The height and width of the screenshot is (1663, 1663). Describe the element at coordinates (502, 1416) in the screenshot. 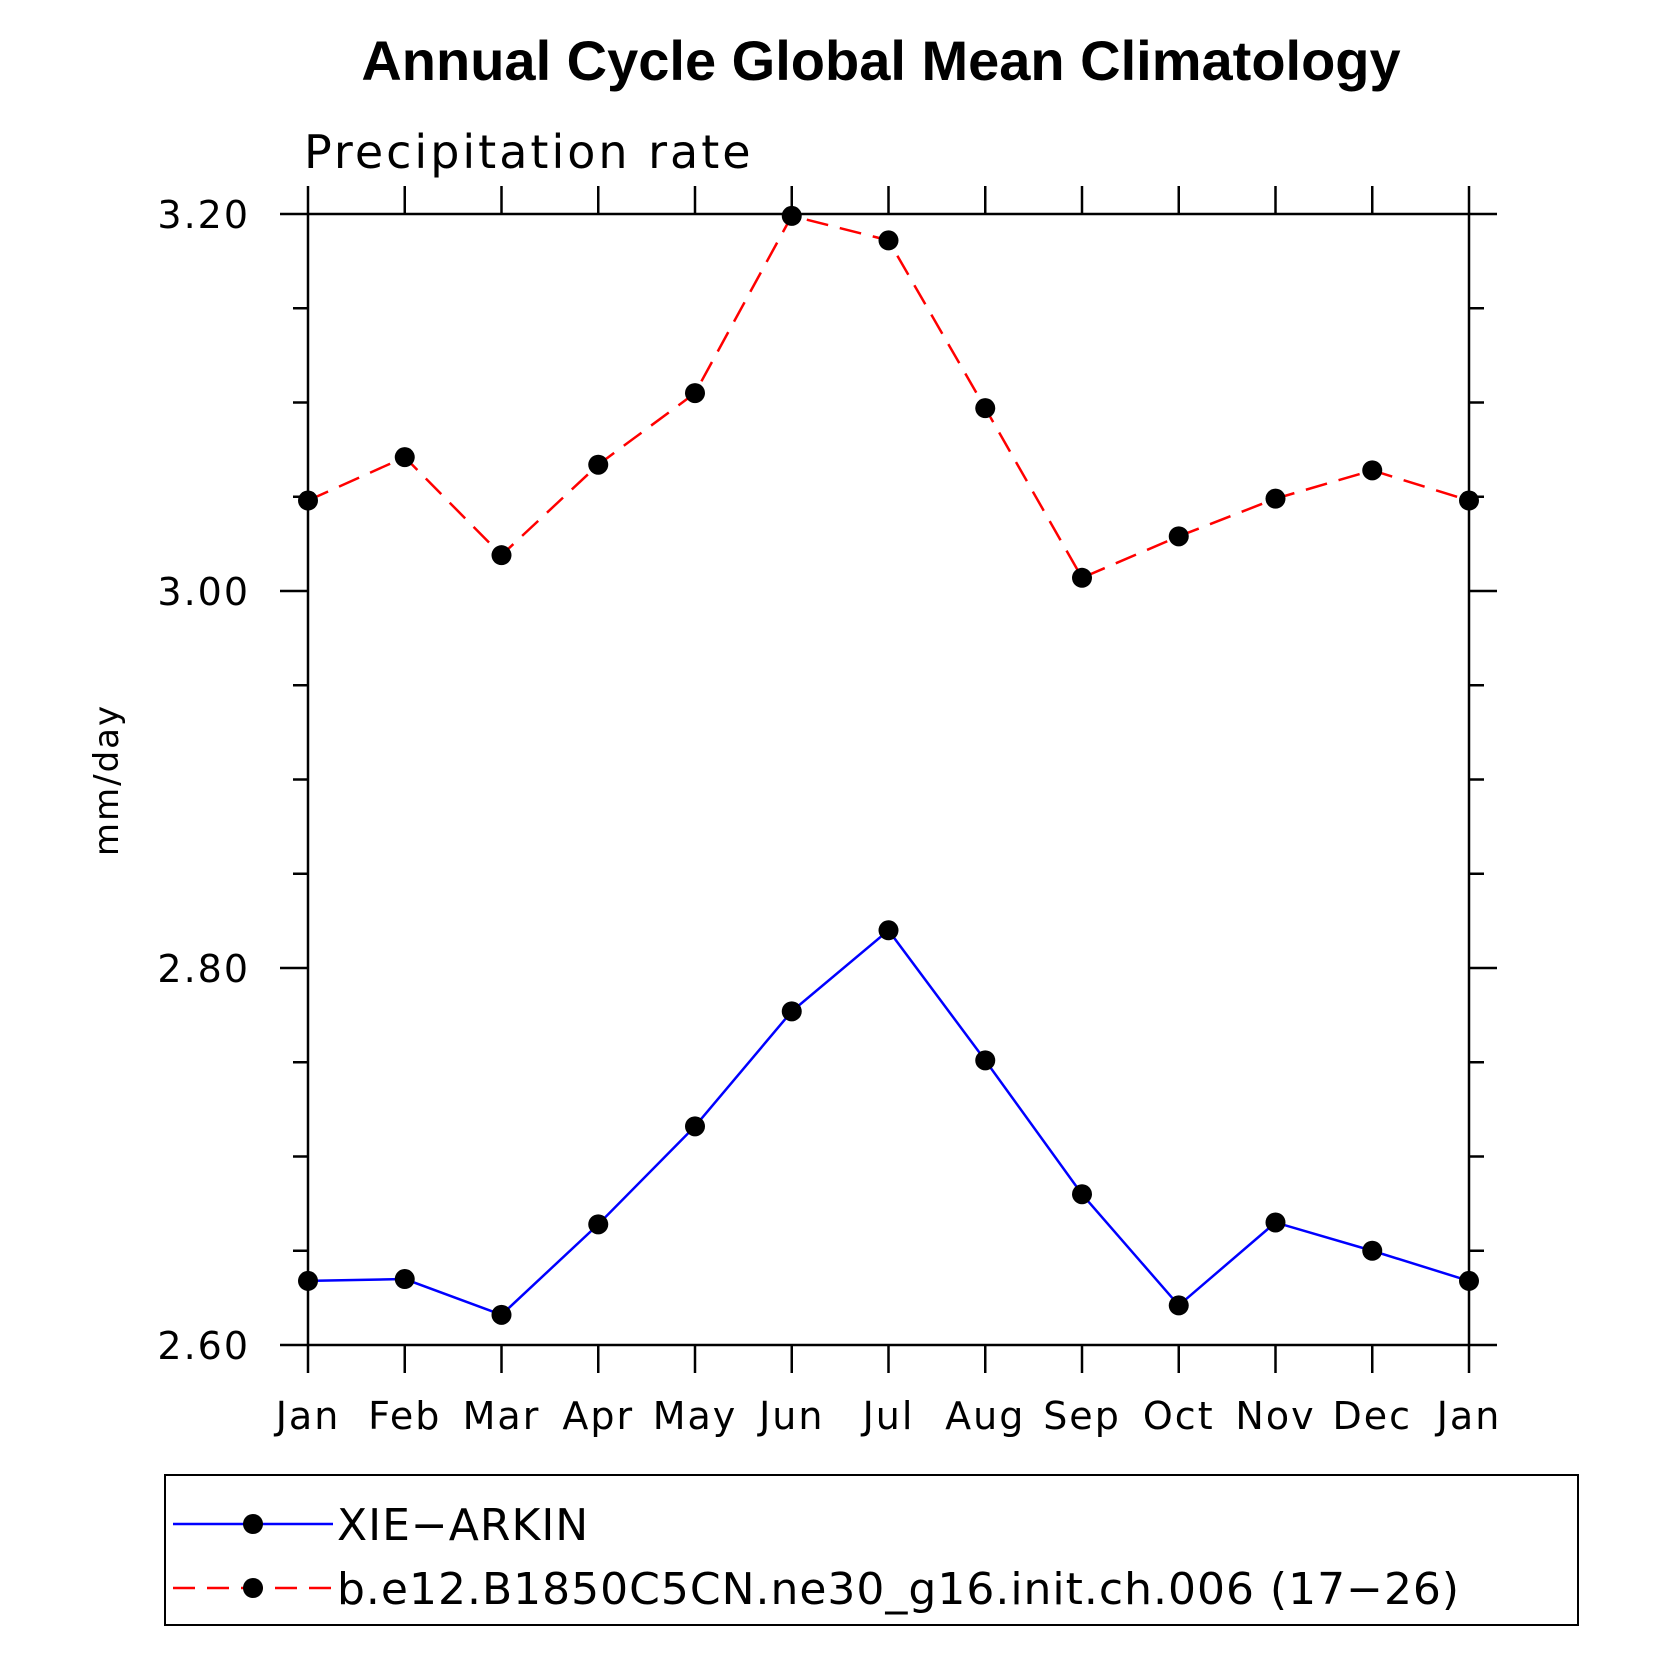

I see `x-tick-label: Mar` at that location.